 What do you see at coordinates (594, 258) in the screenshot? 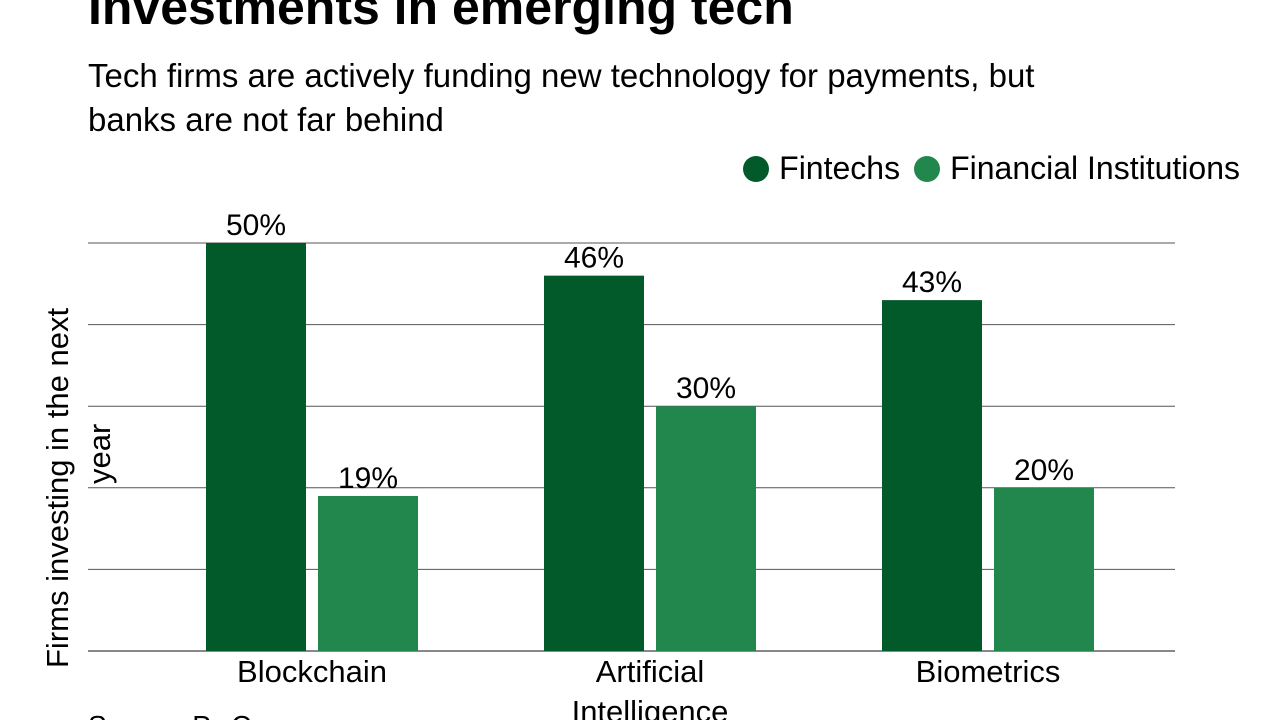
I see `data-label: 46%` at bounding box center [594, 258].